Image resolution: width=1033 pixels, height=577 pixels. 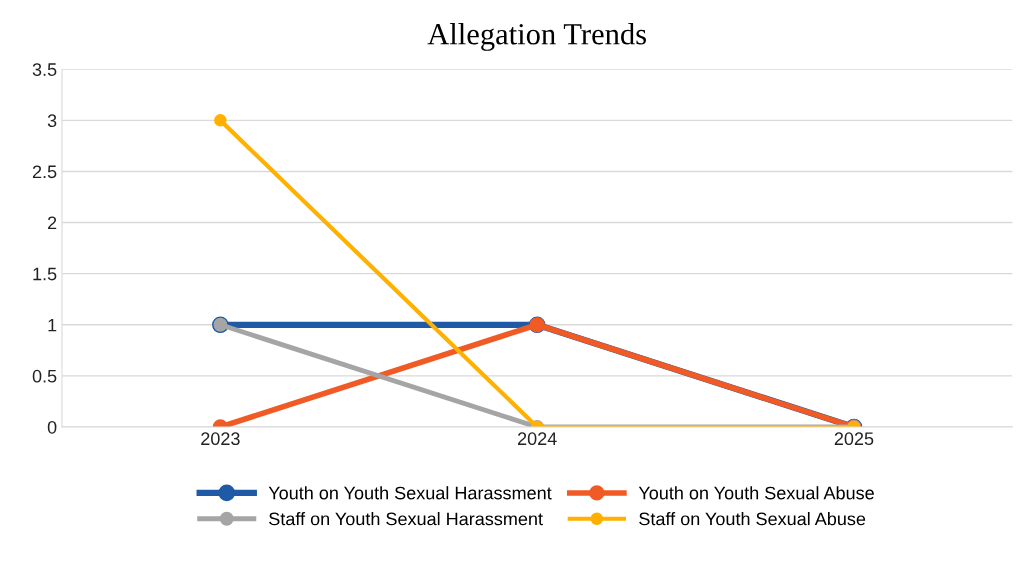 I want to click on legend-label: Staff on Youth Sexual Abuse, so click(x=752, y=519).